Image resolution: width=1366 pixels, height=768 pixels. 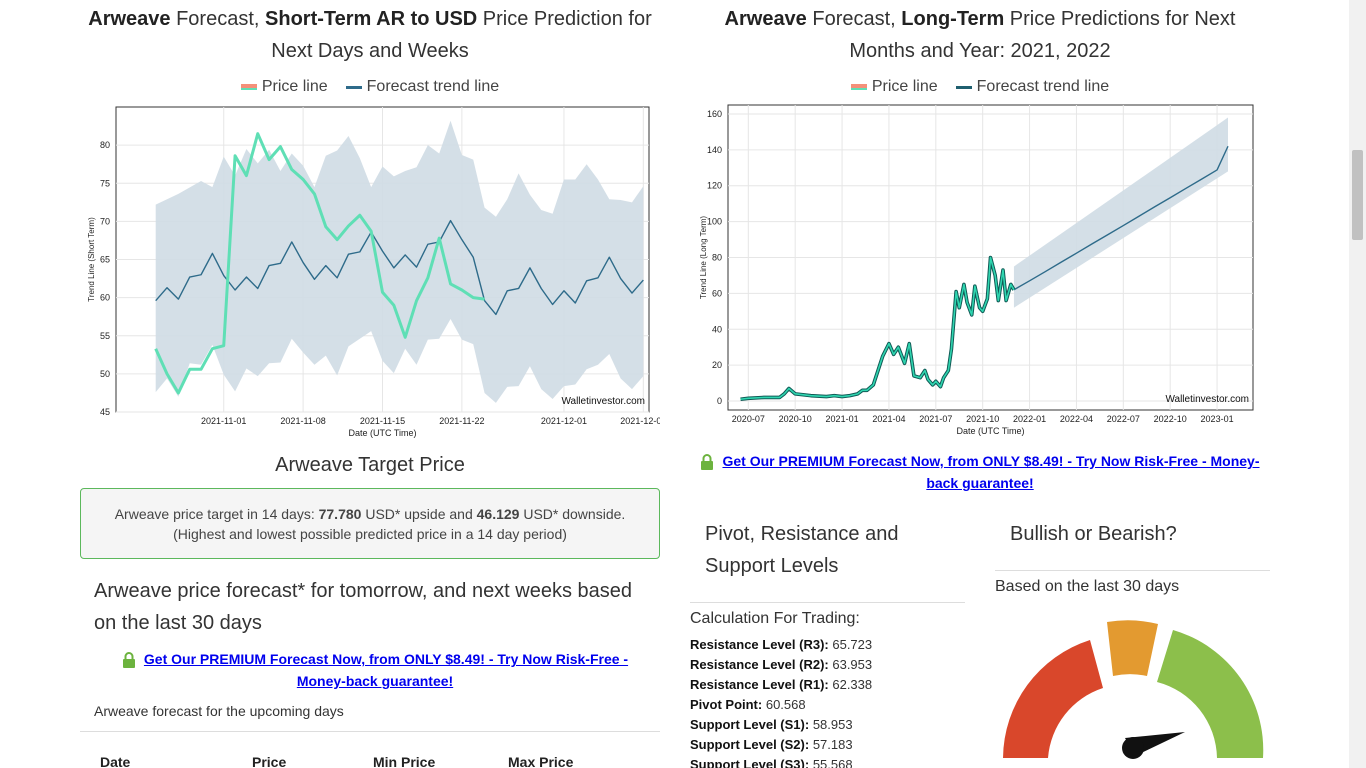 I want to click on y-tick-label: 0, so click(x=719, y=401).